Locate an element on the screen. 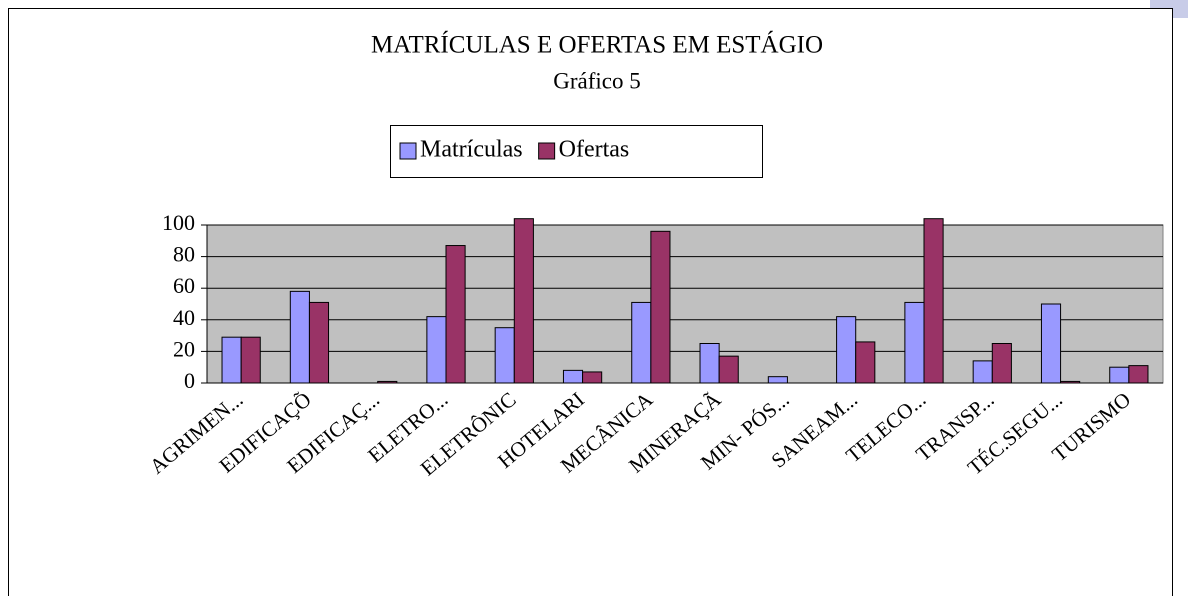 The width and height of the screenshot is (1188, 601). y-tick-label: 0 is located at coordinates (189, 380).